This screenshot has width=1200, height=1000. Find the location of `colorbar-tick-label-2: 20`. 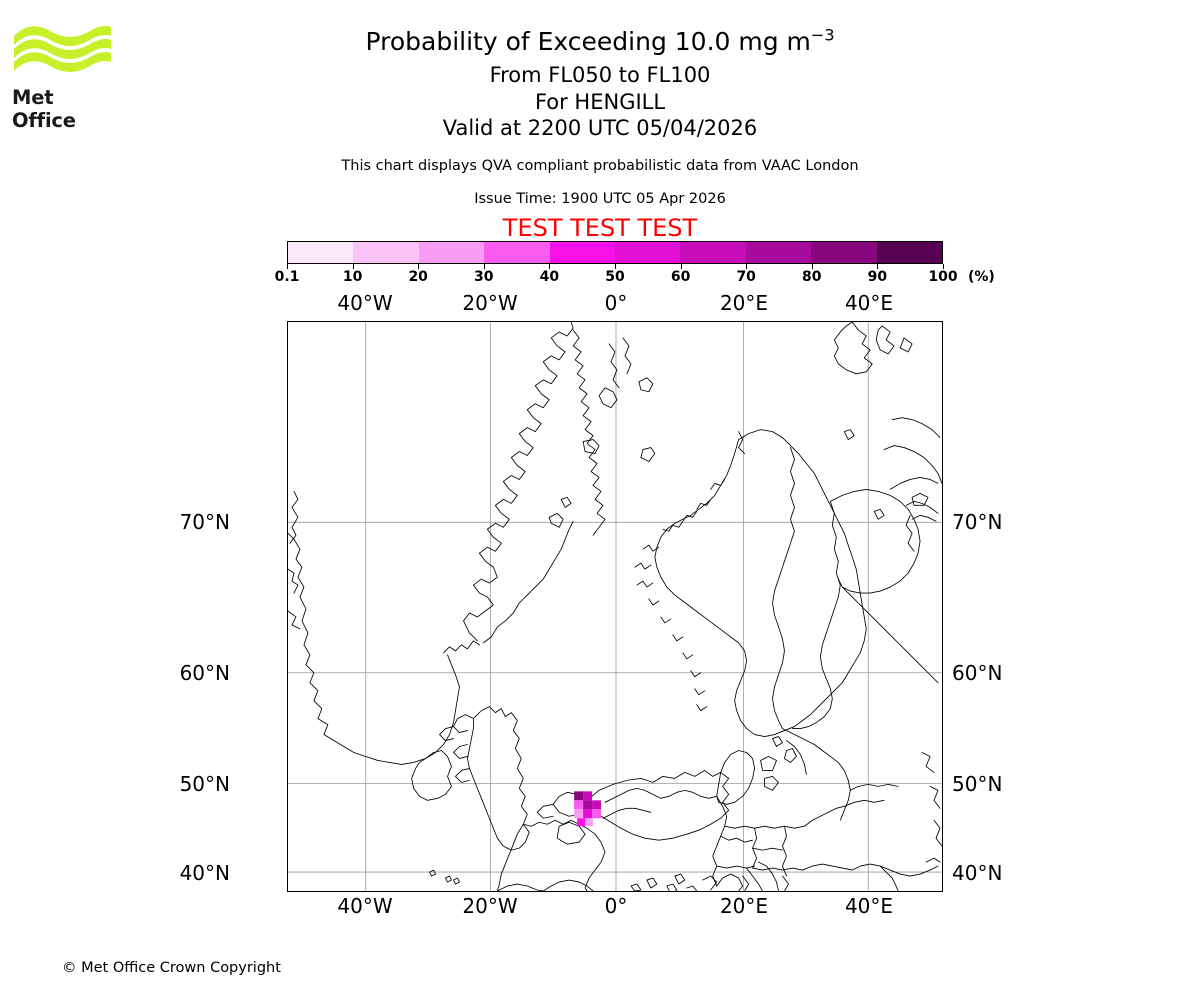

colorbar-tick-label-2: 20 is located at coordinates (418, 277).